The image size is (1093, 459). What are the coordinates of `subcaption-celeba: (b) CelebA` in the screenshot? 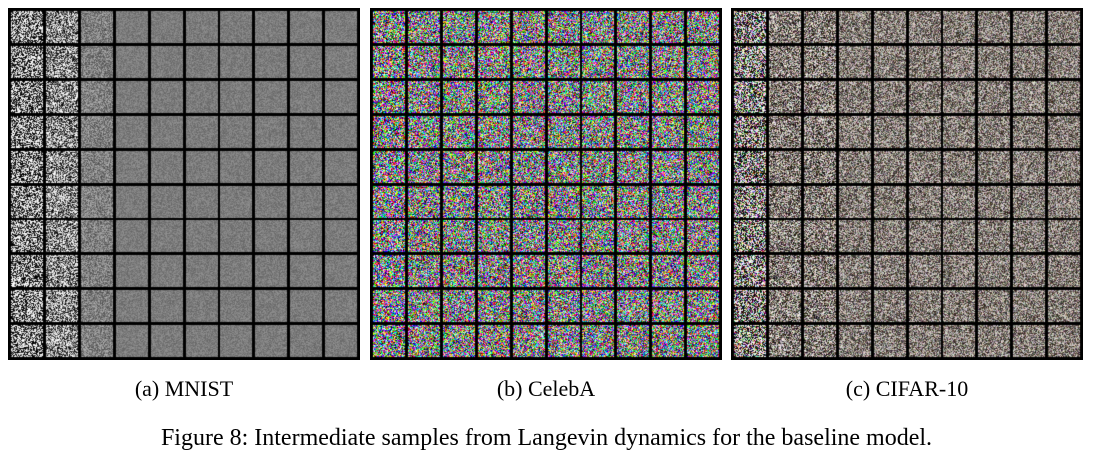 It's located at (546, 388).